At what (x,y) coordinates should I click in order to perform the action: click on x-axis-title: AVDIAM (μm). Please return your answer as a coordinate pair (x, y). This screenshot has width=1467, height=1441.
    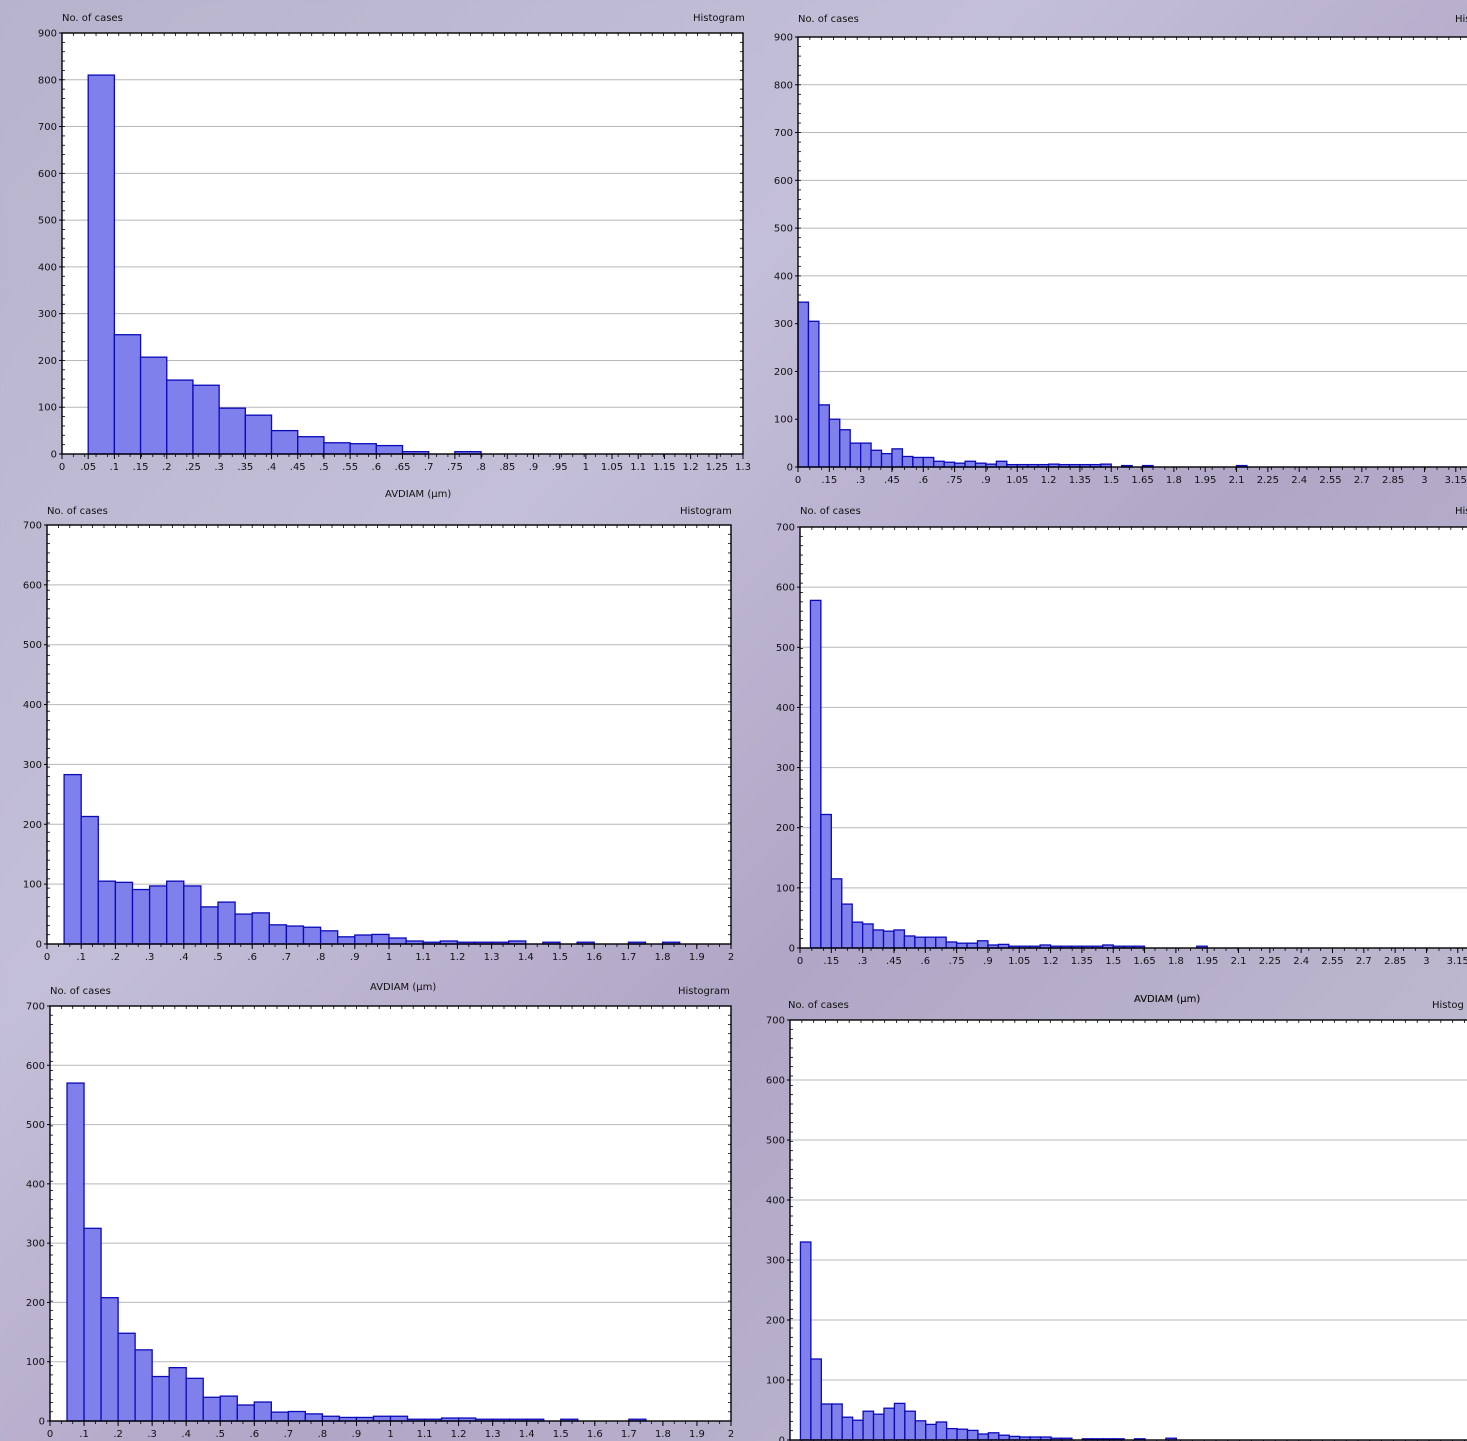
    Looking at the image, I should click on (1167, 999).